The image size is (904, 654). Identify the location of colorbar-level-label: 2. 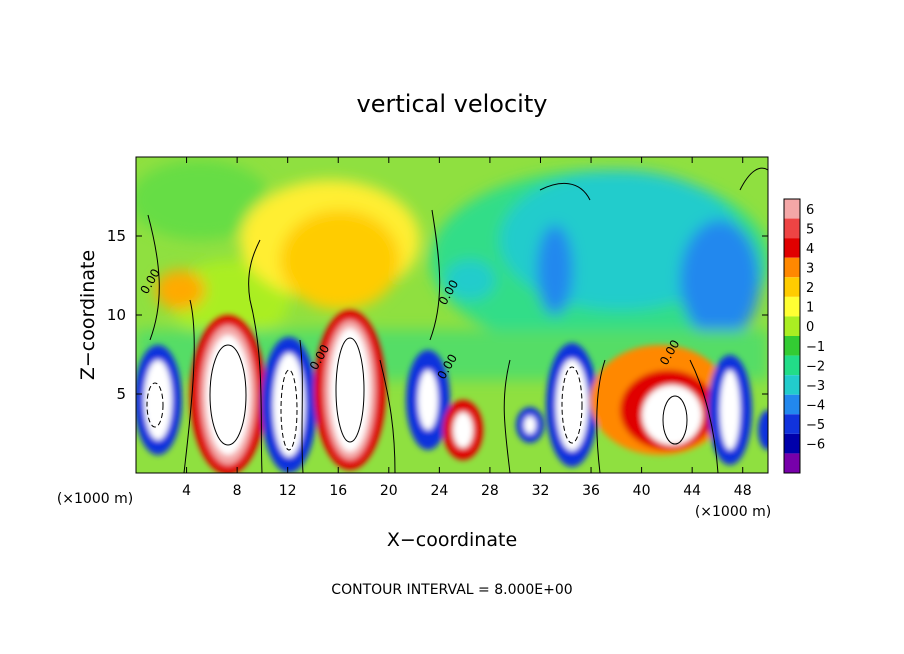
(810, 288).